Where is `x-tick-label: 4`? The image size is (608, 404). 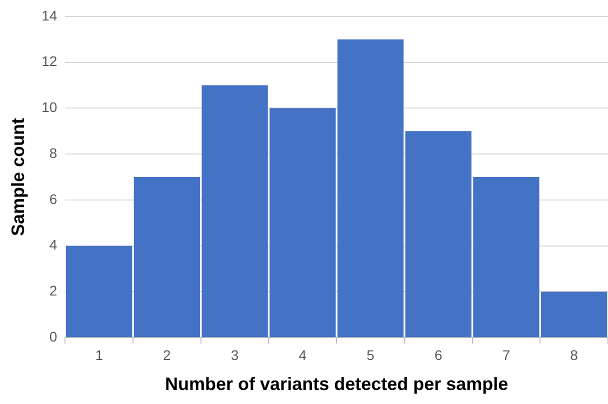
x-tick-label: 4 is located at coordinates (302, 354).